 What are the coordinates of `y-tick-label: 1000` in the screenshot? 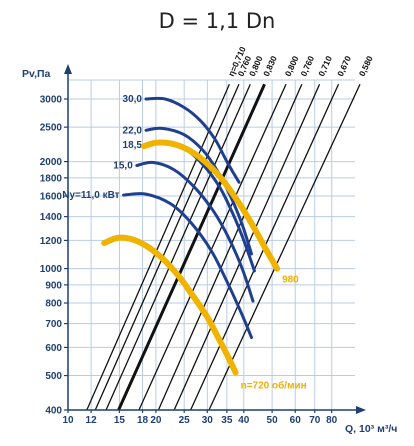 It's located at (51, 269).